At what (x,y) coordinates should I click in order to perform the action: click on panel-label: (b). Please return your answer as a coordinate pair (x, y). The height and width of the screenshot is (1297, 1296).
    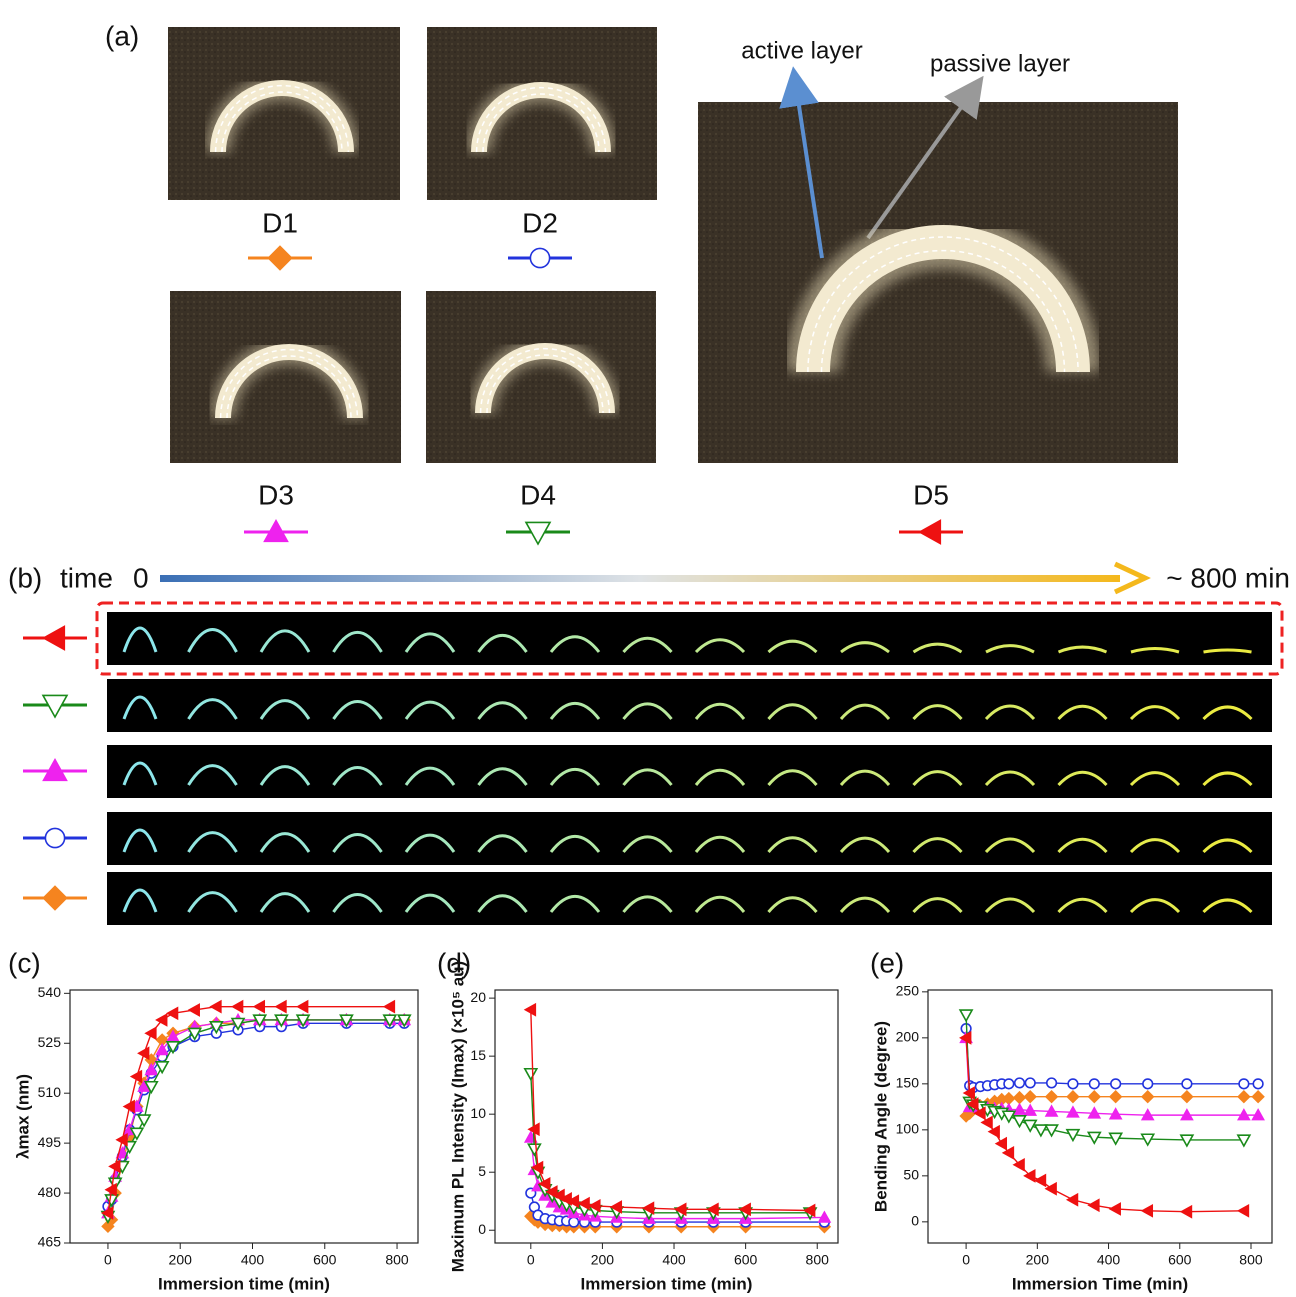
    Looking at the image, I should click on (25, 577).